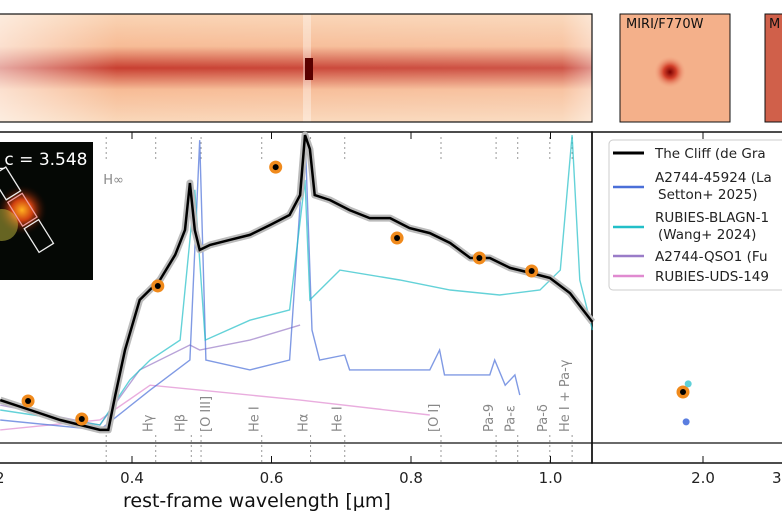 This screenshot has width=782, height=521. Describe the element at coordinates (708, 195) in the screenshot. I see `legend-label: Setton+ 2025)` at that location.